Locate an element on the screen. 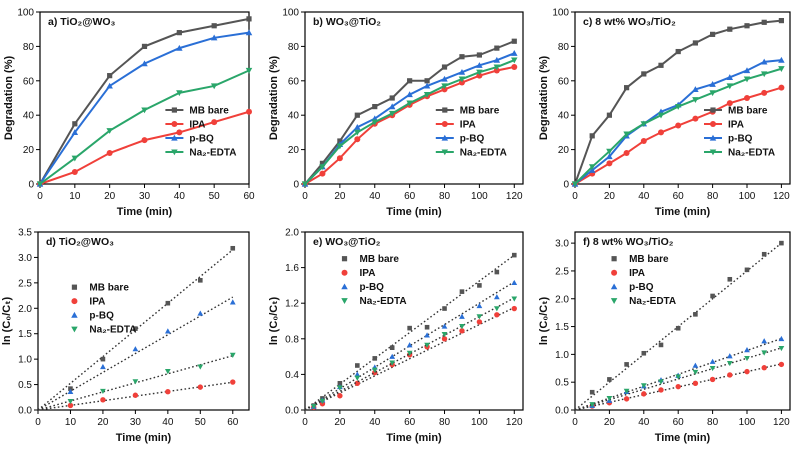 This screenshot has height=450, width=803. panel-title: d) TiO₂@WO₃ is located at coordinates (80, 242).